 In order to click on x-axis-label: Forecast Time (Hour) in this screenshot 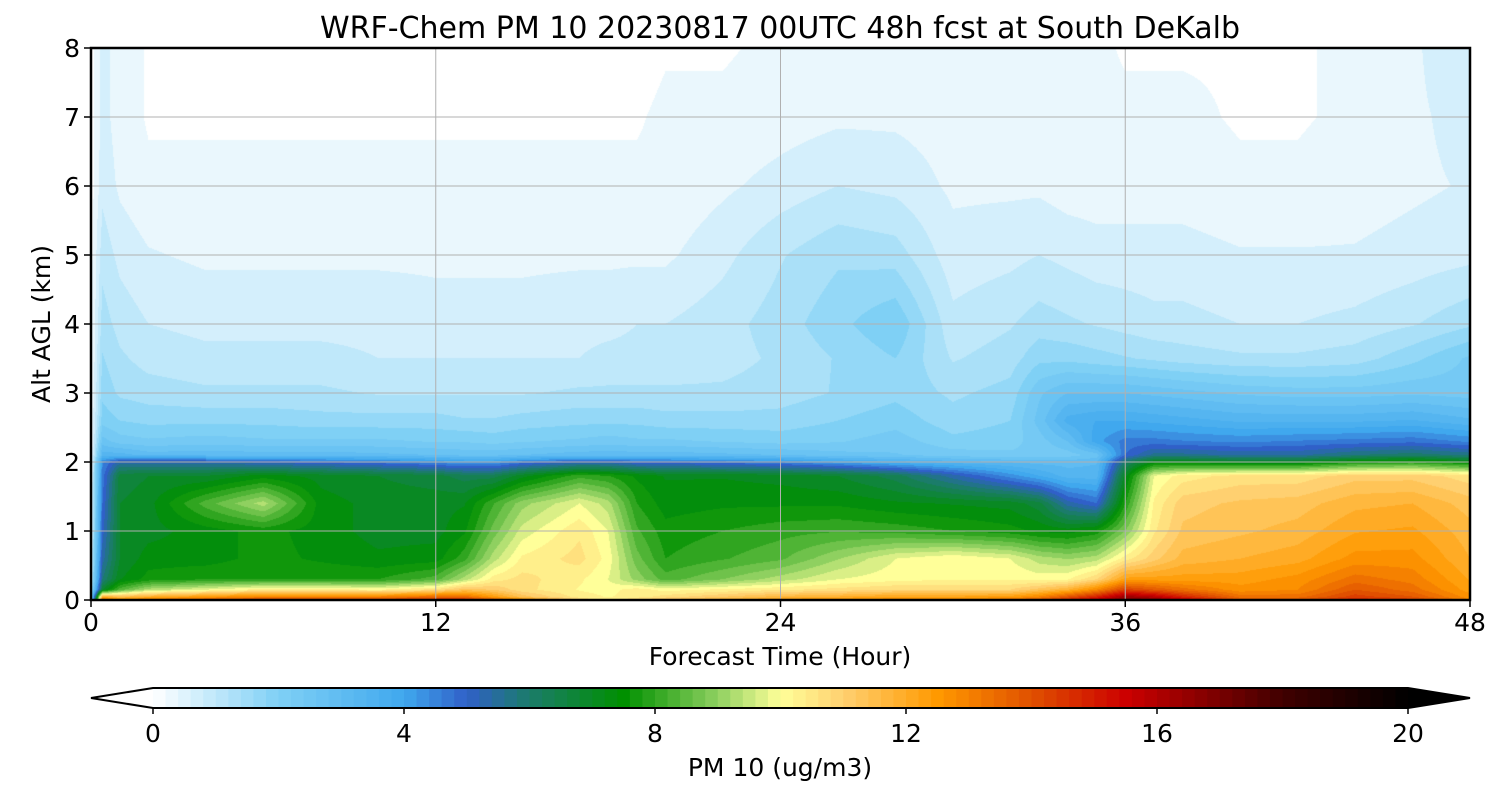, I will do `click(780, 656)`.